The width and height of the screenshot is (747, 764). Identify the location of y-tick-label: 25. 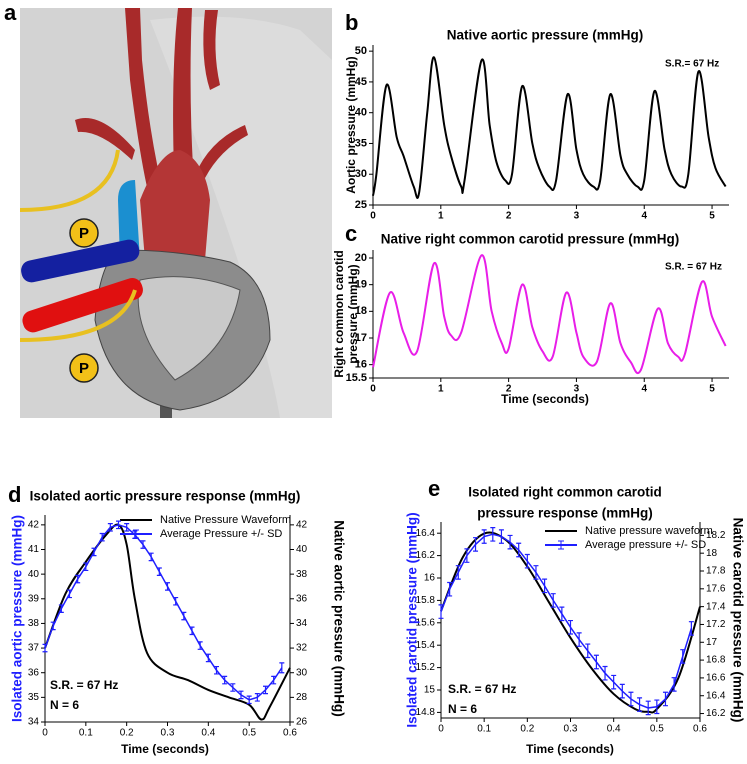
(361, 205).